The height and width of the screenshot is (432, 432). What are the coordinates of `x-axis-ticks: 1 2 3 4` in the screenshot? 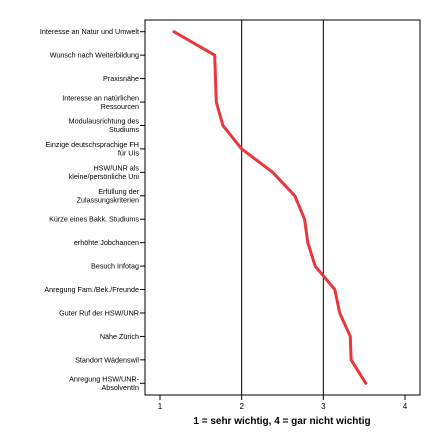 It's located at (283, 403).